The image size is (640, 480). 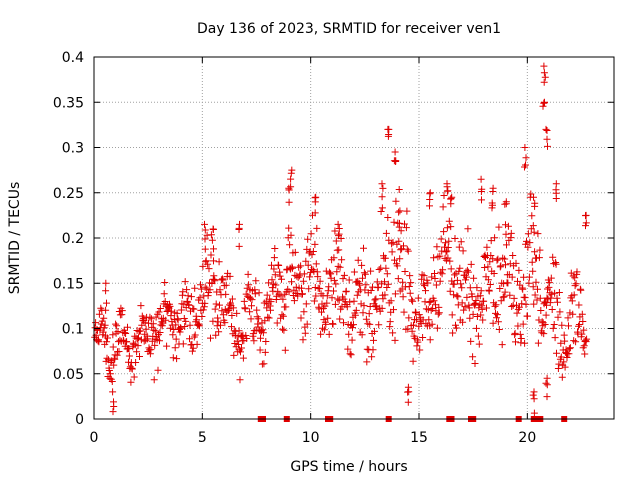 What do you see at coordinates (202, 438) in the screenshot?
I see `x-tick-label: 5` at bounding box center [202, 438].